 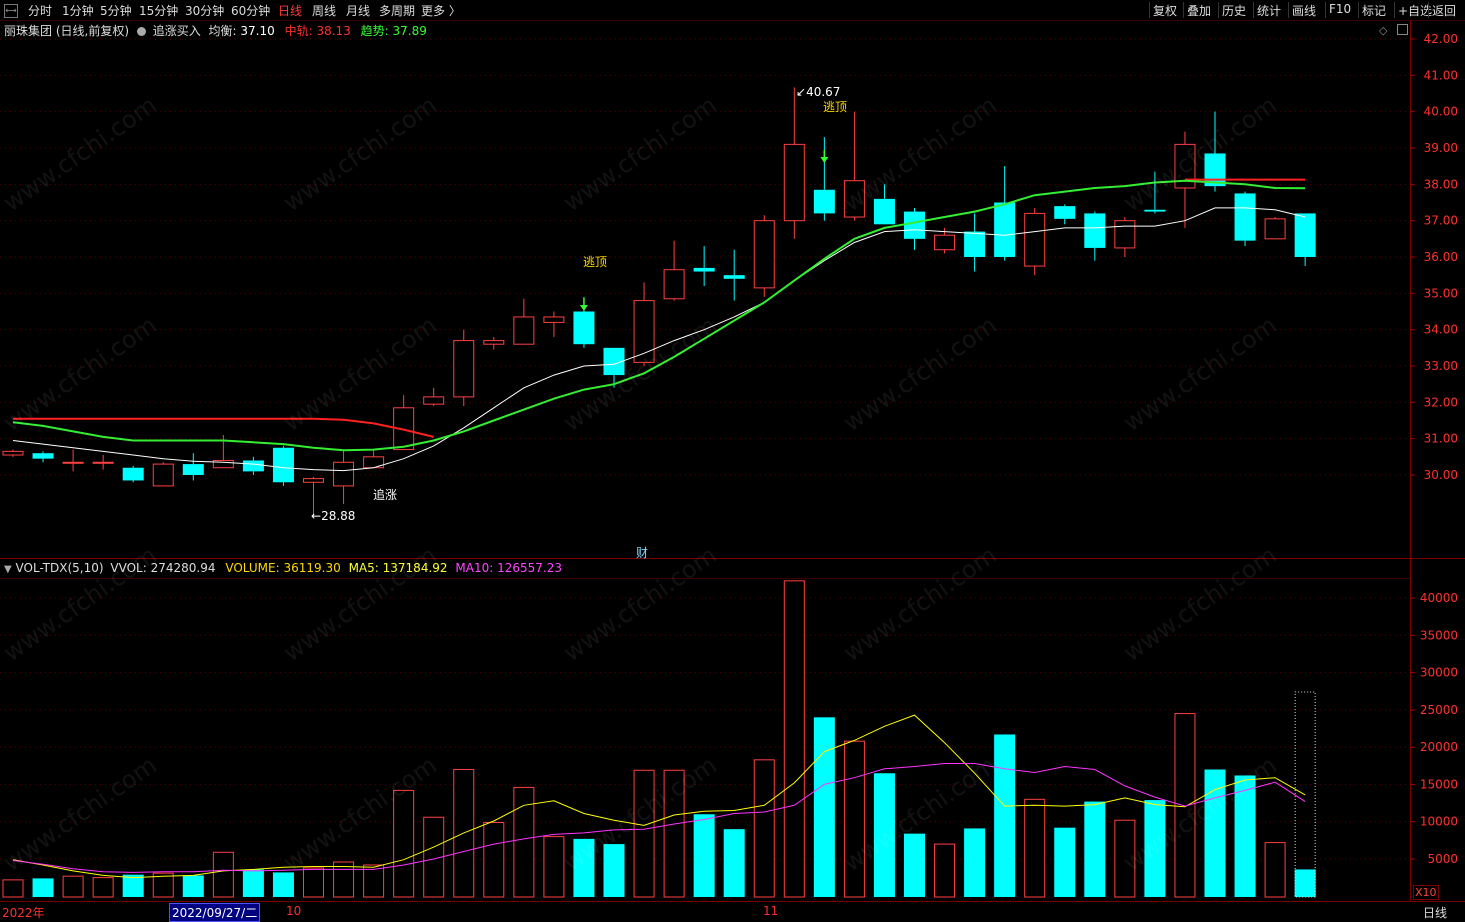 What do you see at coordinates (159, 11) in the screenshot?
I see `period-tab-3: 15分钟` at bounding box center [159, 11].